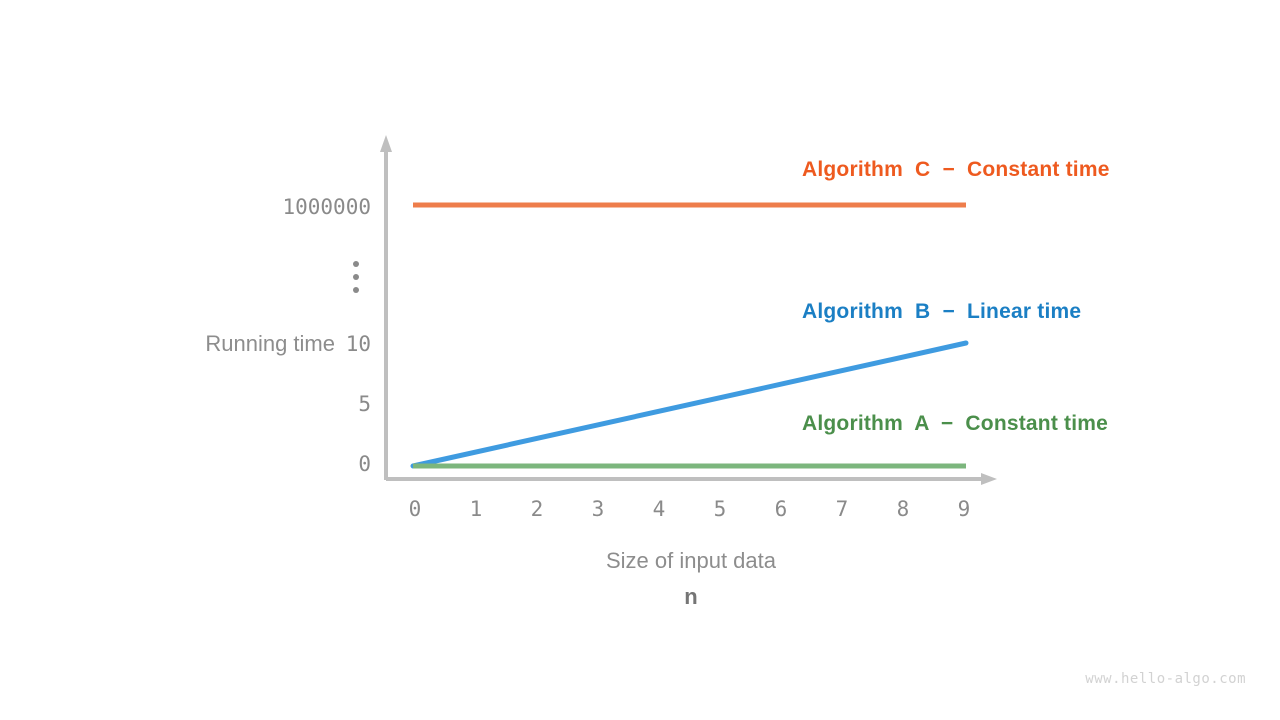 The width and height of the screenshot is (1280, 720). I want to click on y-axis, so click(386, 307).